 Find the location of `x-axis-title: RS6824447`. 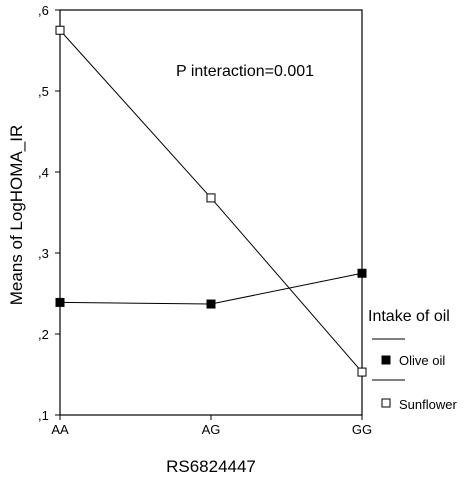

x-axis-title: RS6824447 is located at coordinates (211, 466).